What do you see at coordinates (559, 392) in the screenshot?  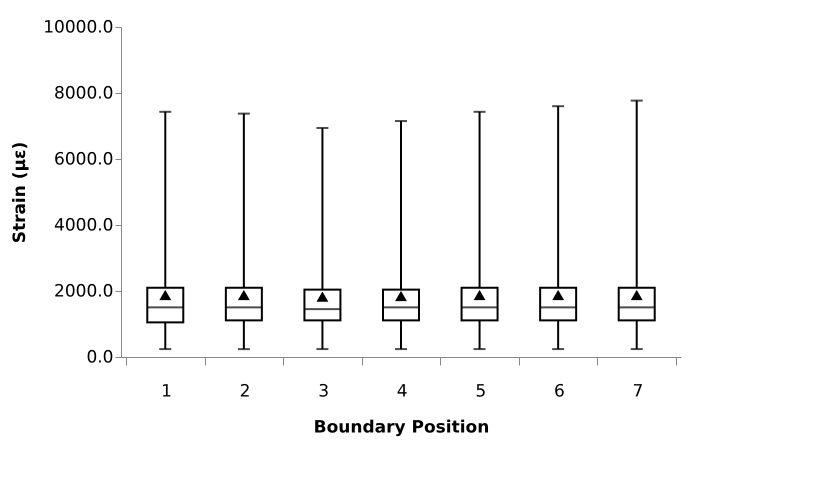 I see `x-tick-label: 6` at bounding box center [559, 392].